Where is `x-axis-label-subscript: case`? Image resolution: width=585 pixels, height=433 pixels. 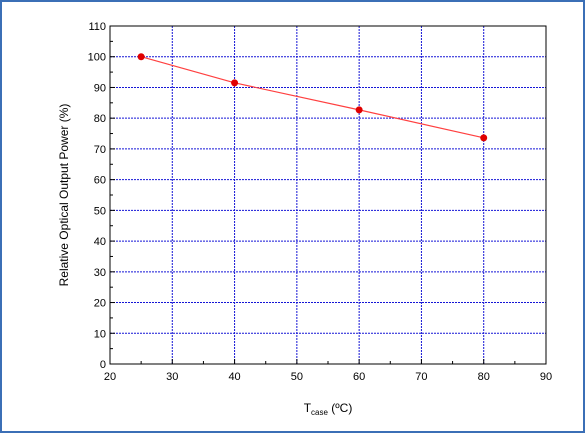
x-axis-label-subscript: case is located at coordinates (319, 412).